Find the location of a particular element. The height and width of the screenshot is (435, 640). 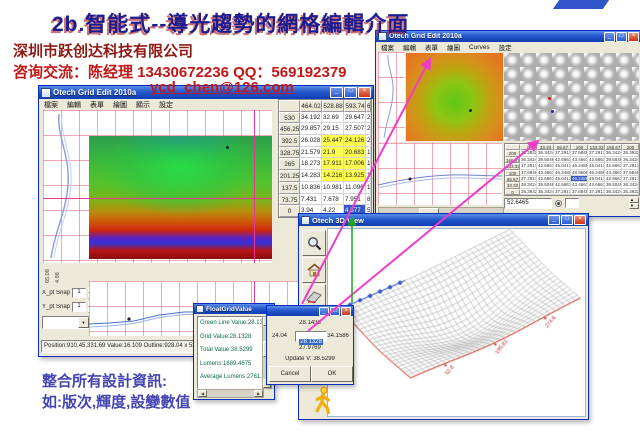

table-cell: 7.951 is located at coordinates (355, 199).